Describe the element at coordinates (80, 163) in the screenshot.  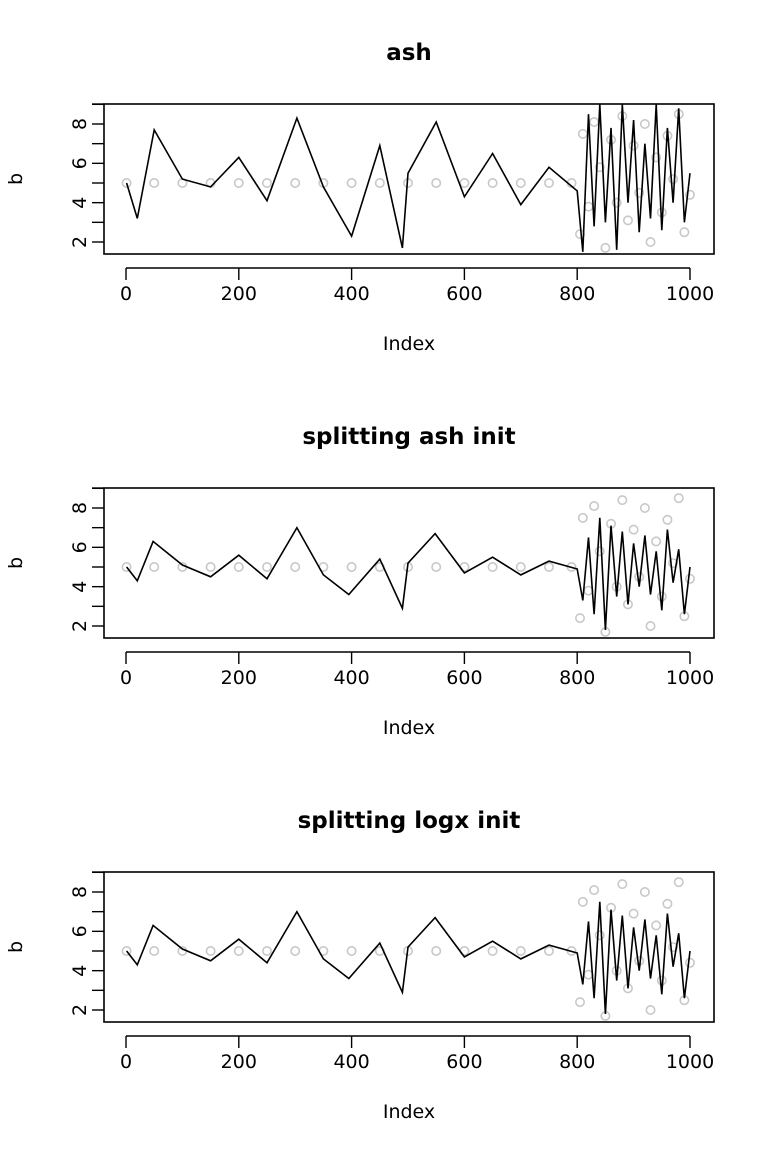
I see `y-tick-label: 6` at that location.